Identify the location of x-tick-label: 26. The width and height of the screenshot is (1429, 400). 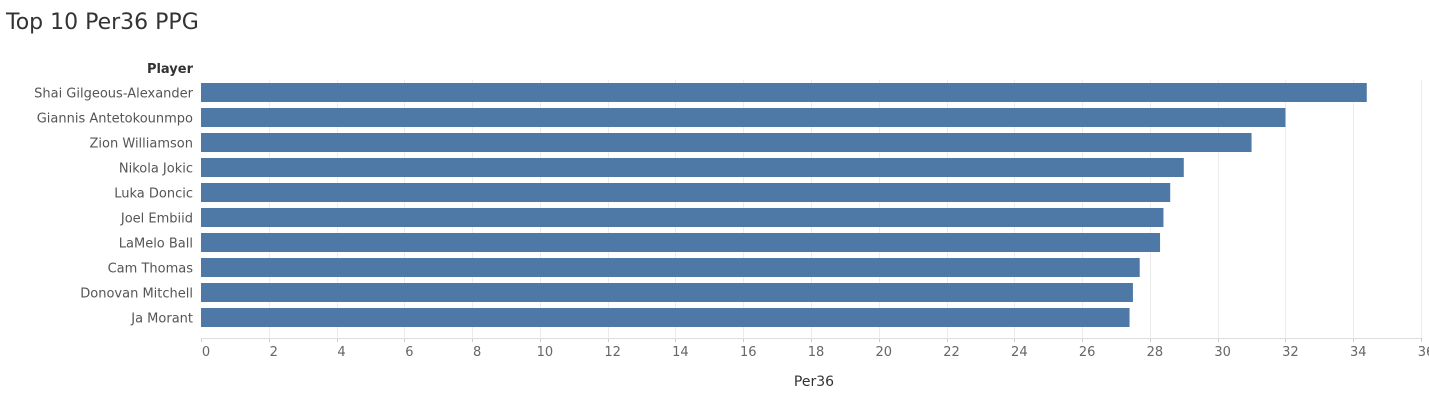
(1087, 352).